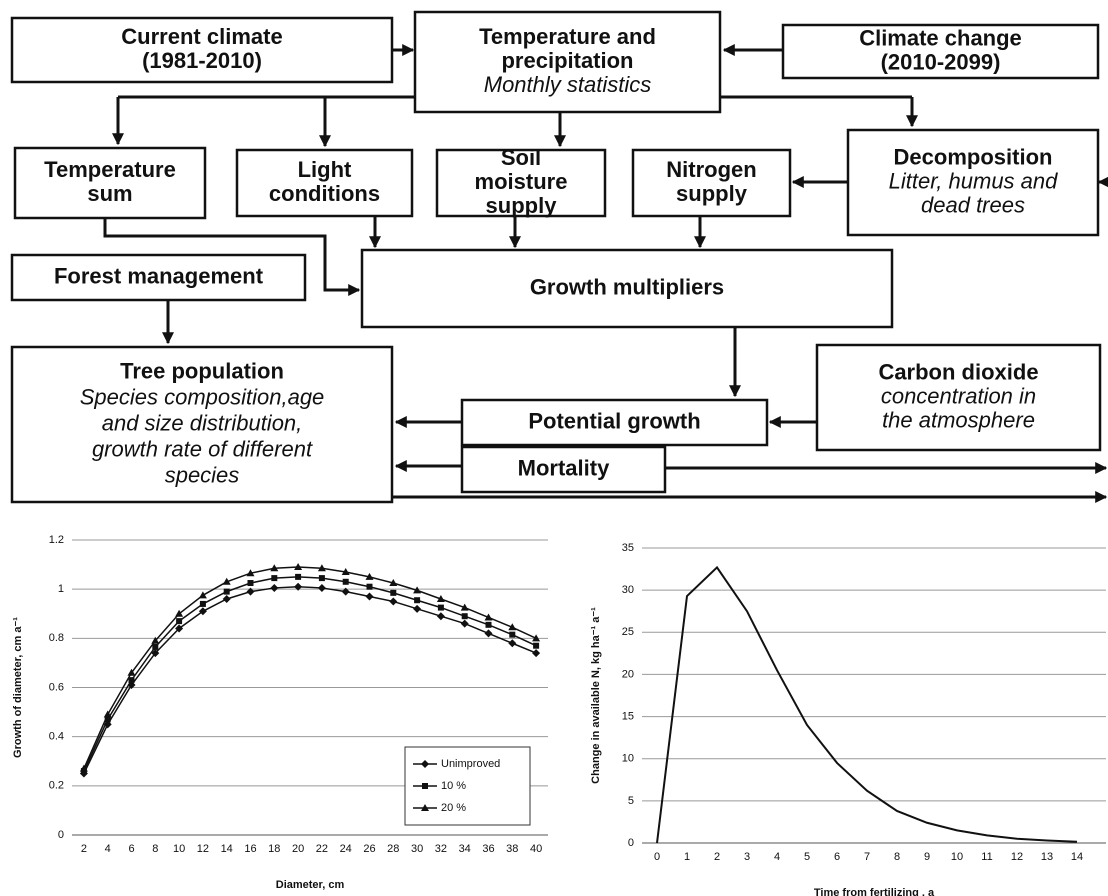 This screenshot has height=896, width=1108. I want to click on node-text: species, so click(202, 474).